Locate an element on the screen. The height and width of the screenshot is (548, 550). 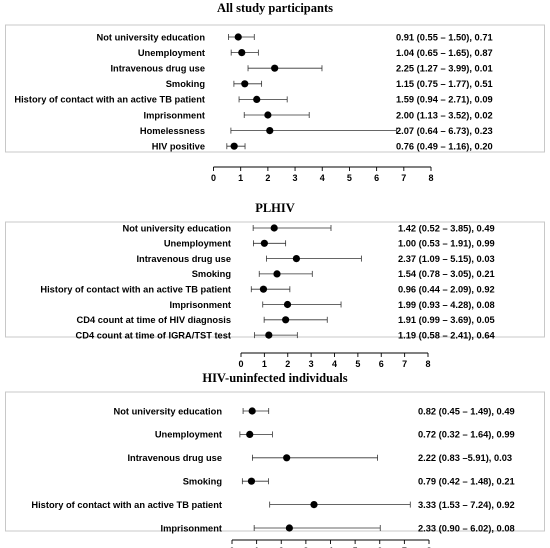
estimate-text: 1.99 (0.93 – 4.28), 0.08 is located at coordinates (446, 305).